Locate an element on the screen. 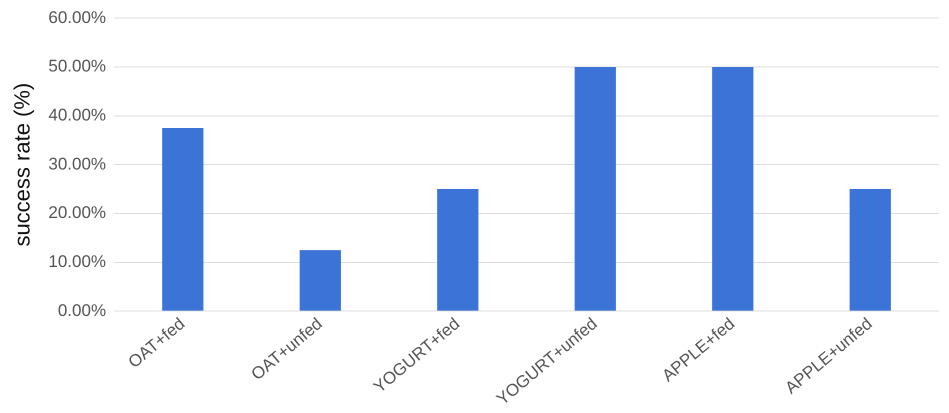 The width and height of the screenshot is (949, 413). y-tick-label: 0.00% is located at coordinates (82, 310).